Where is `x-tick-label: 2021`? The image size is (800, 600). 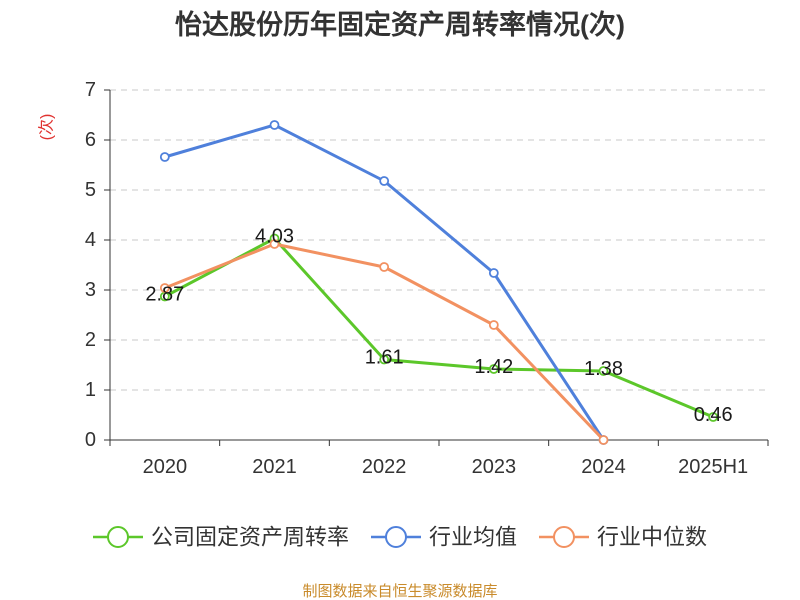
x-tick-label: 2021 is located at coordinates (274, 467).